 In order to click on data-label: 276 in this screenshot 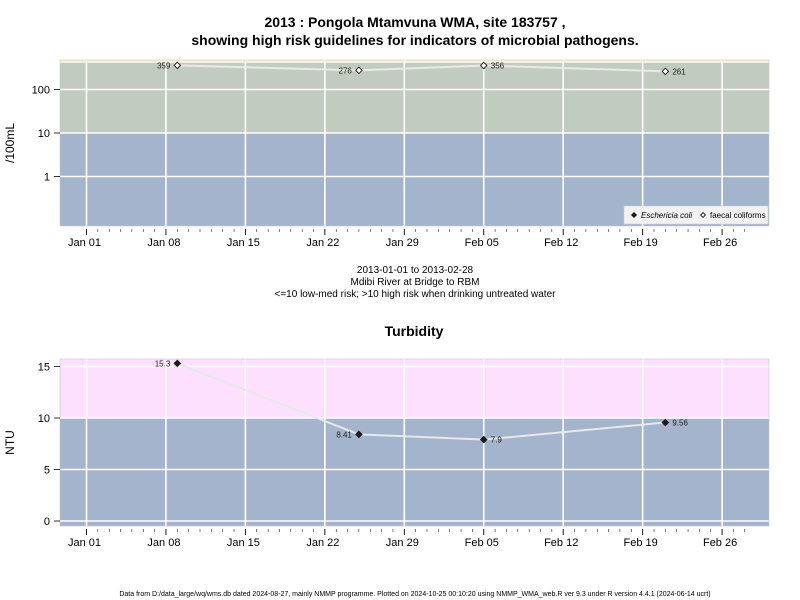, I will do `click(346, 70)`.